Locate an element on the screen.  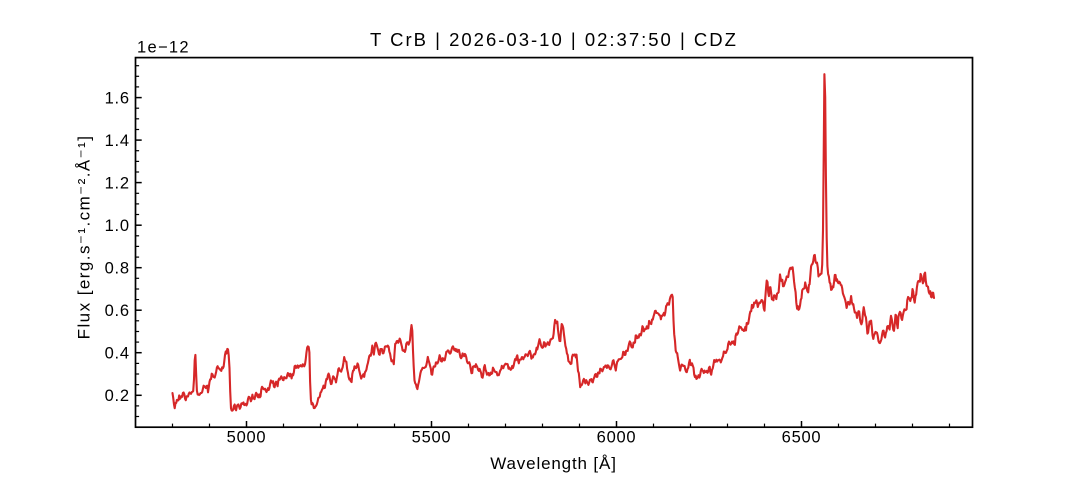
svg-text: 1.6 is located at coordinates (117, 98).